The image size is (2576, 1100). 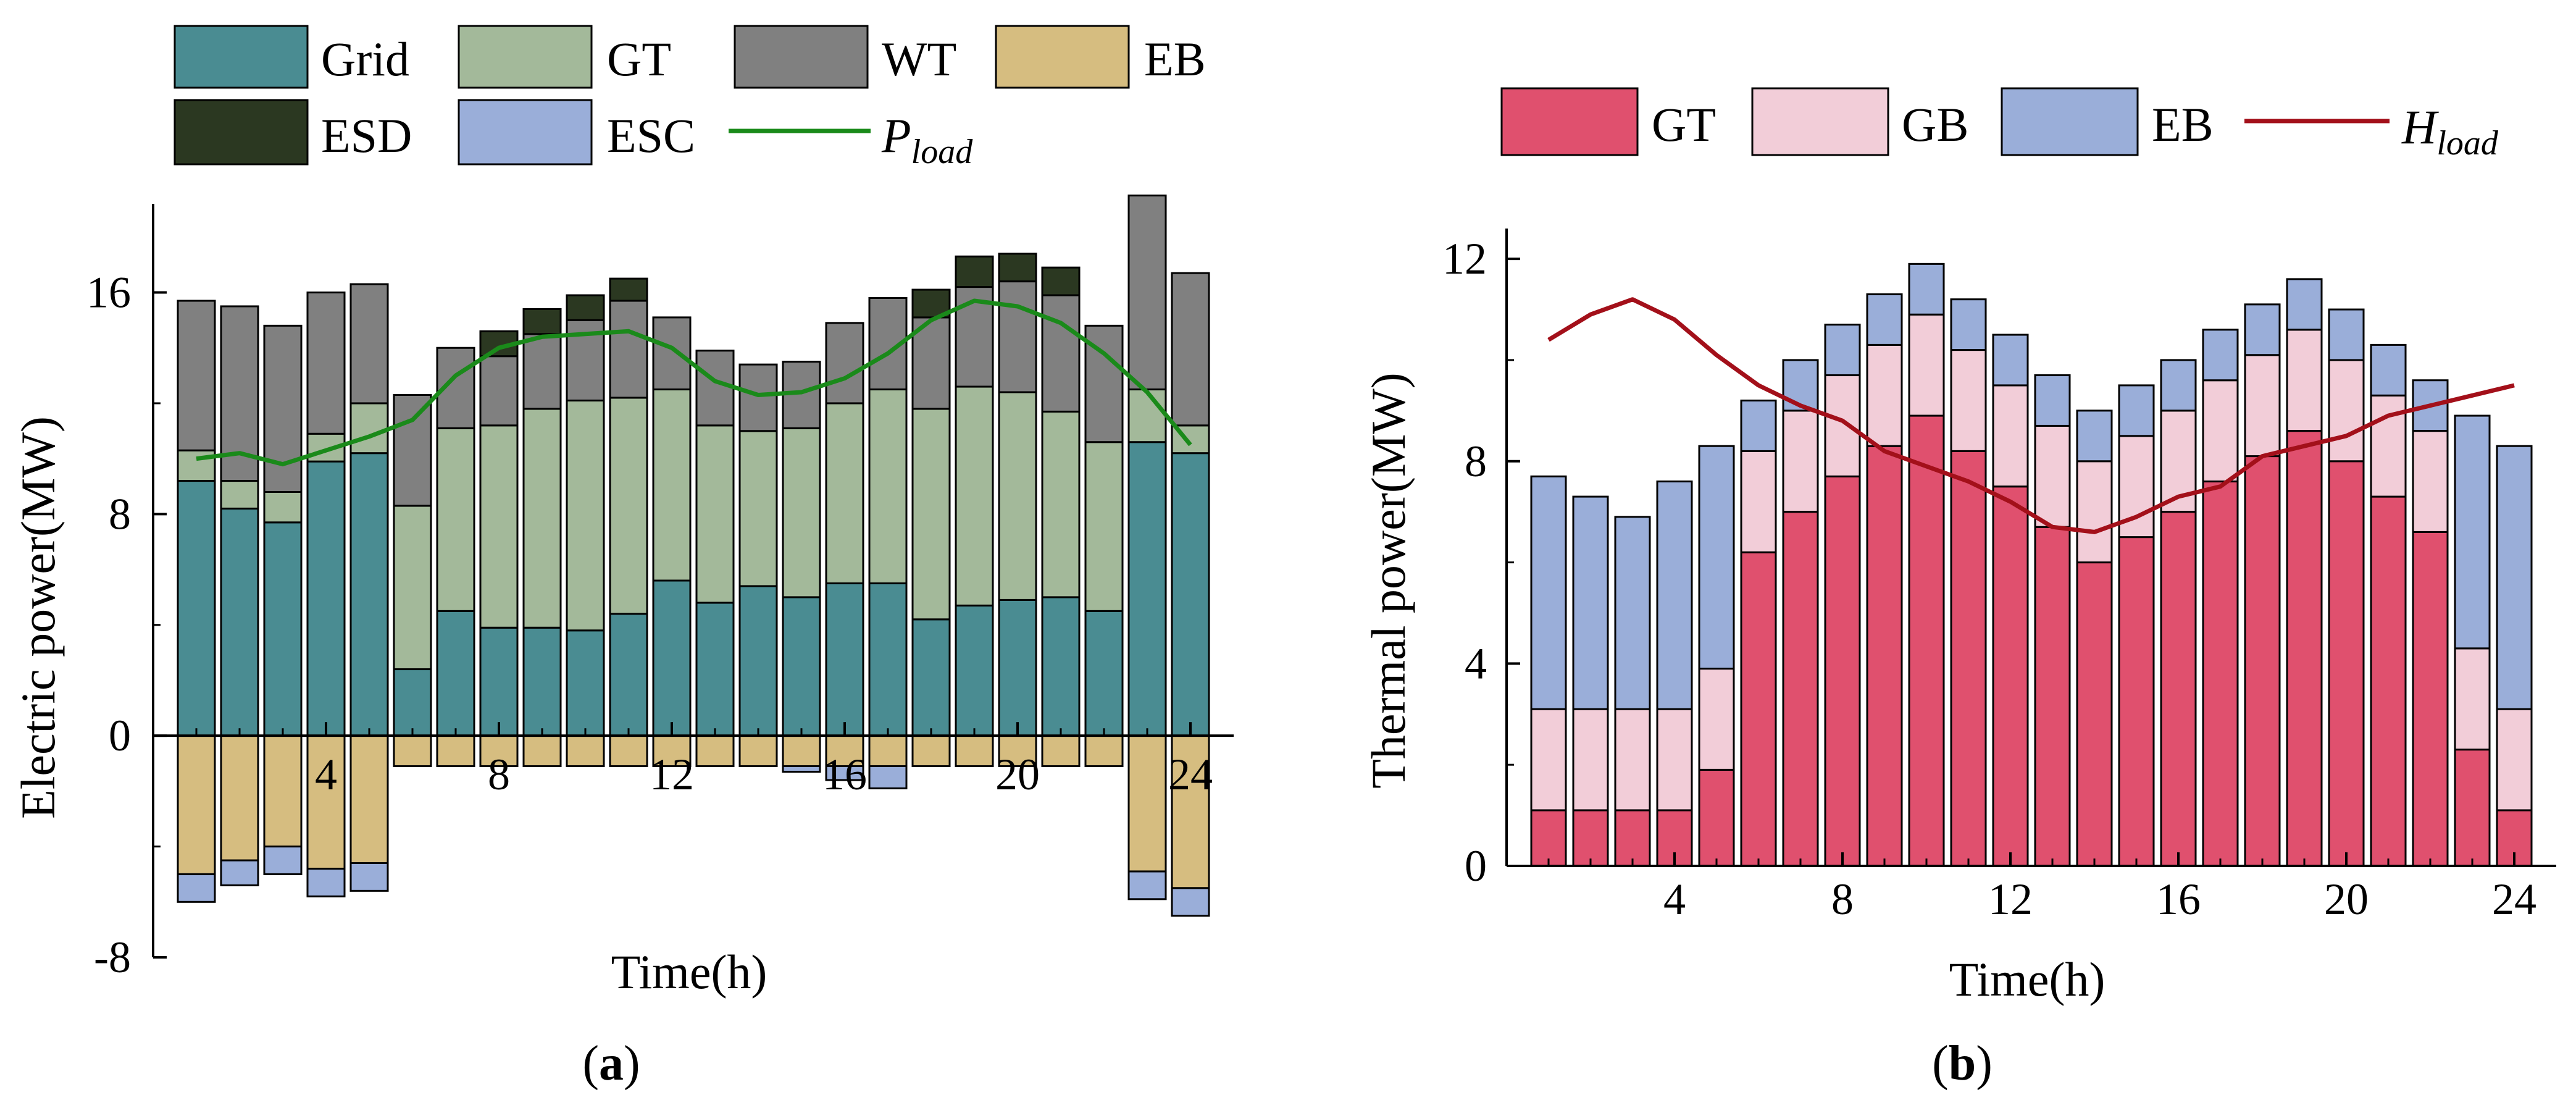 I want to click on bar-b-eb-t23, so click(x=2472, y=532).